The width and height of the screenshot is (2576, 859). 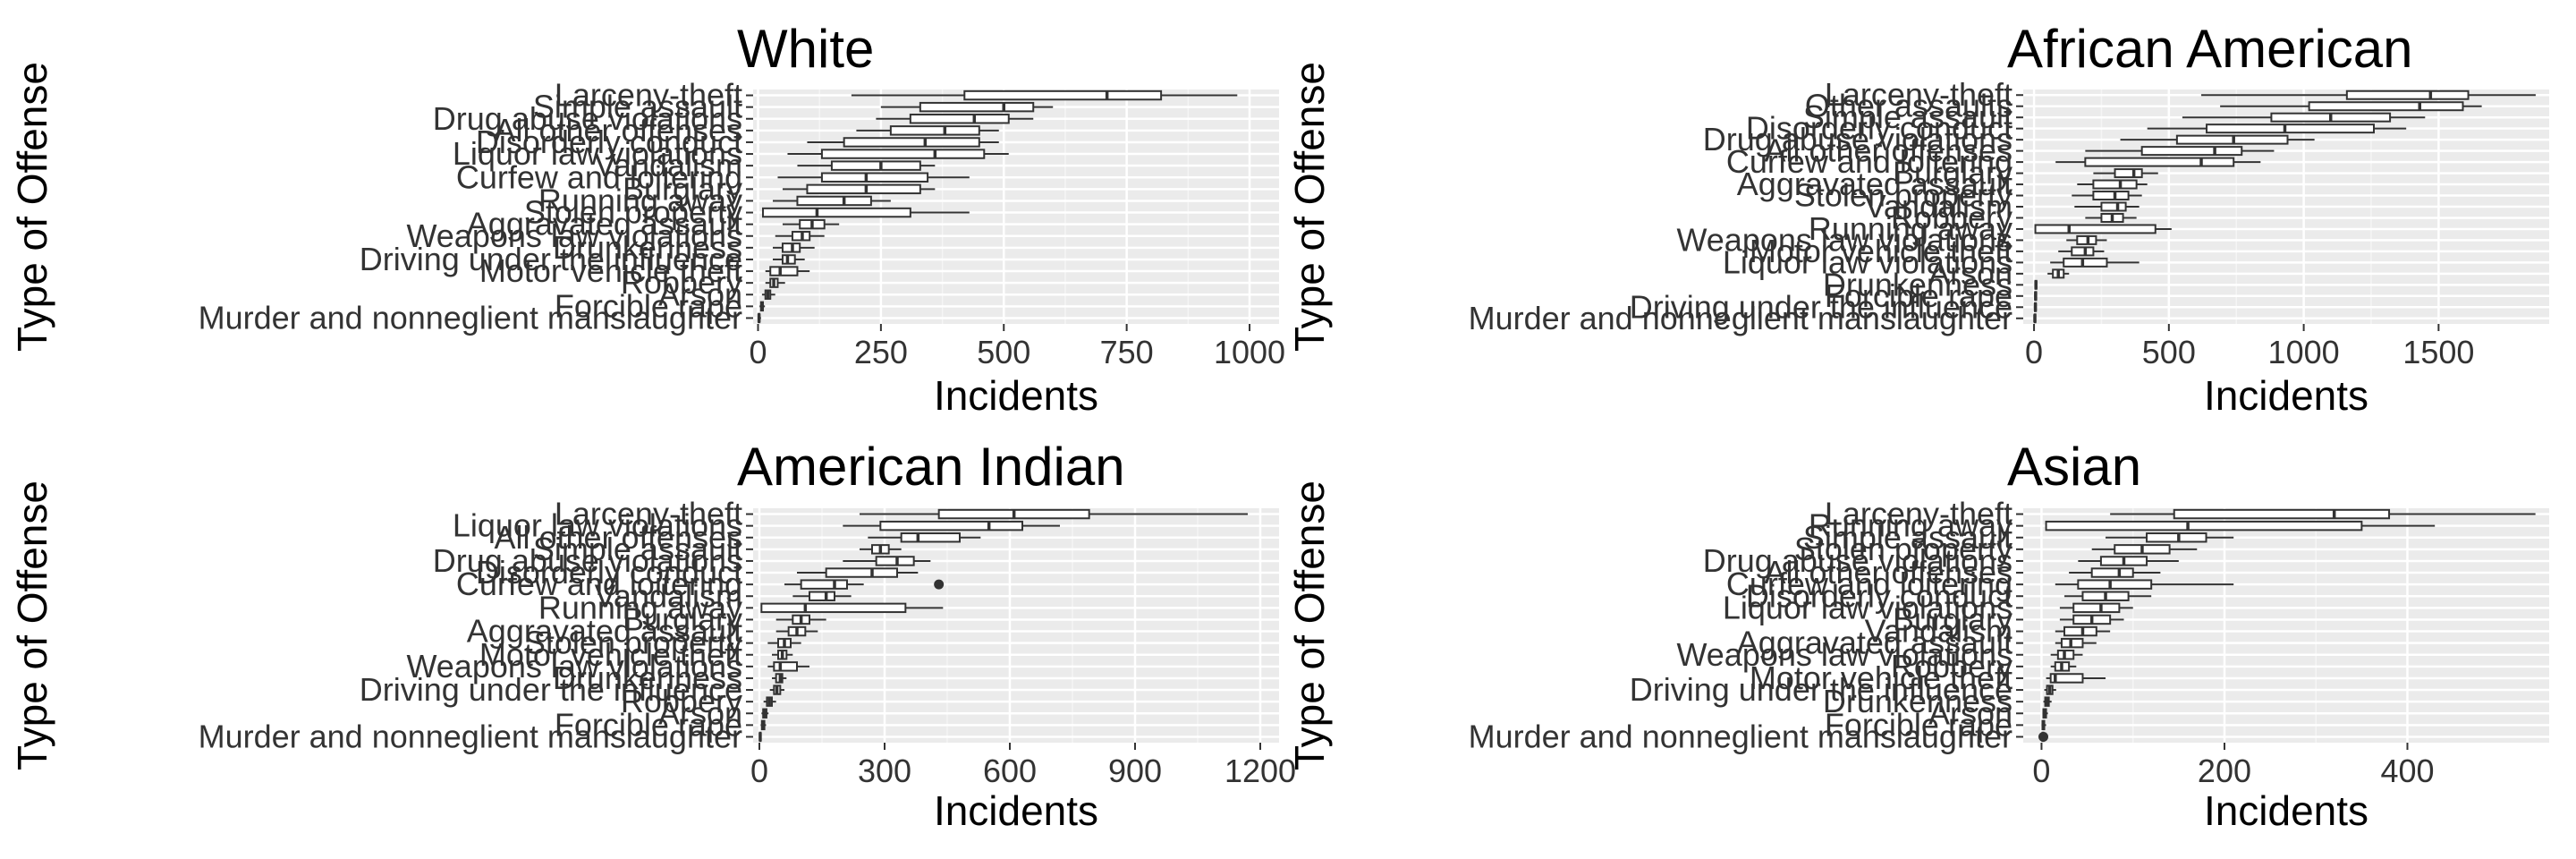 I want to click on x-tick-label: 600, so click(x=1010, y=771).